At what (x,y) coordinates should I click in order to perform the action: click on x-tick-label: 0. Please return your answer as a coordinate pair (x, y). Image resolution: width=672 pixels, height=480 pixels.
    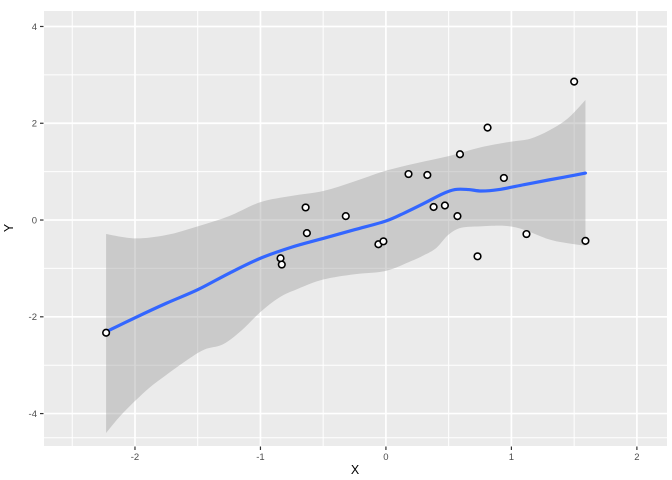
    Looking at the image, I should click on (385, 457).